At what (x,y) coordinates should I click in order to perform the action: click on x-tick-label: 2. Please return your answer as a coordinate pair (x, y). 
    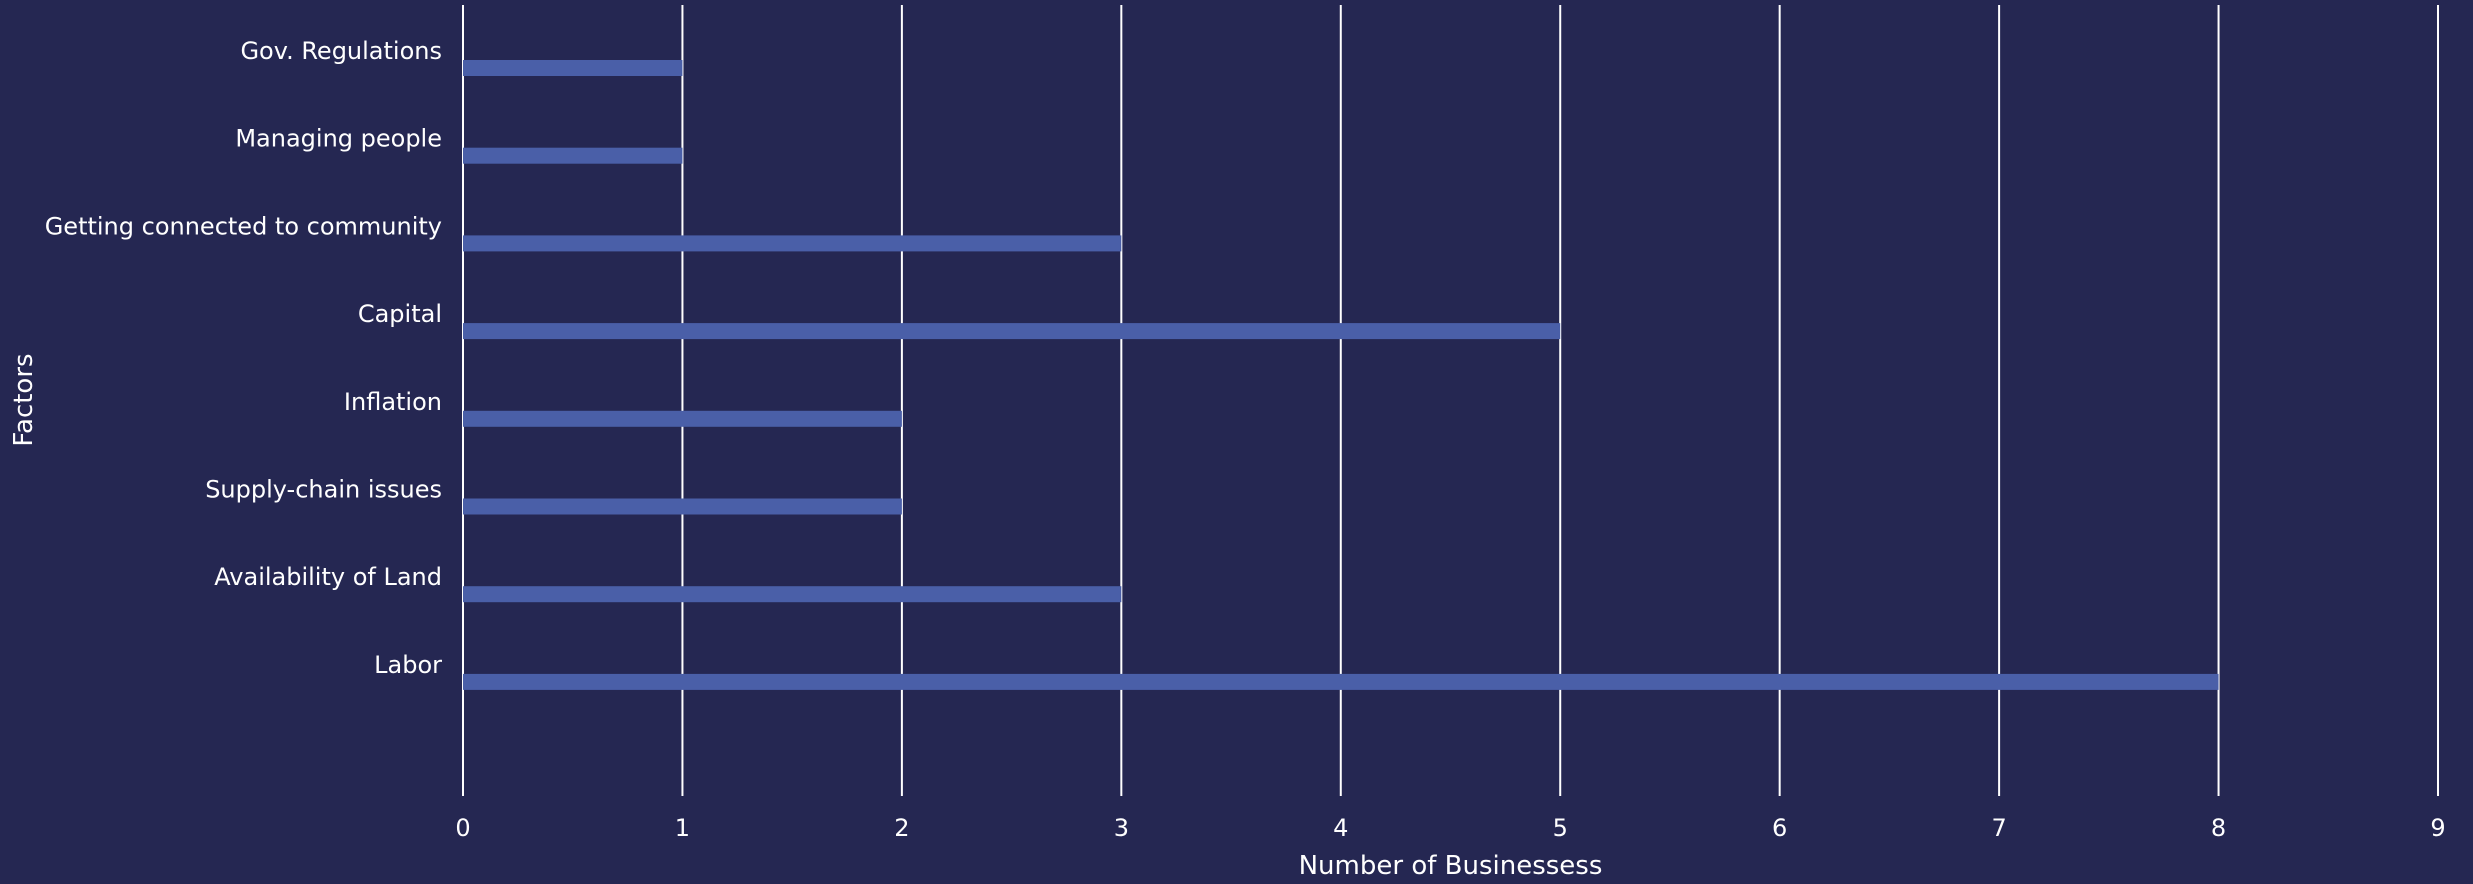
    Looking at the image, I should click on (901, 828).